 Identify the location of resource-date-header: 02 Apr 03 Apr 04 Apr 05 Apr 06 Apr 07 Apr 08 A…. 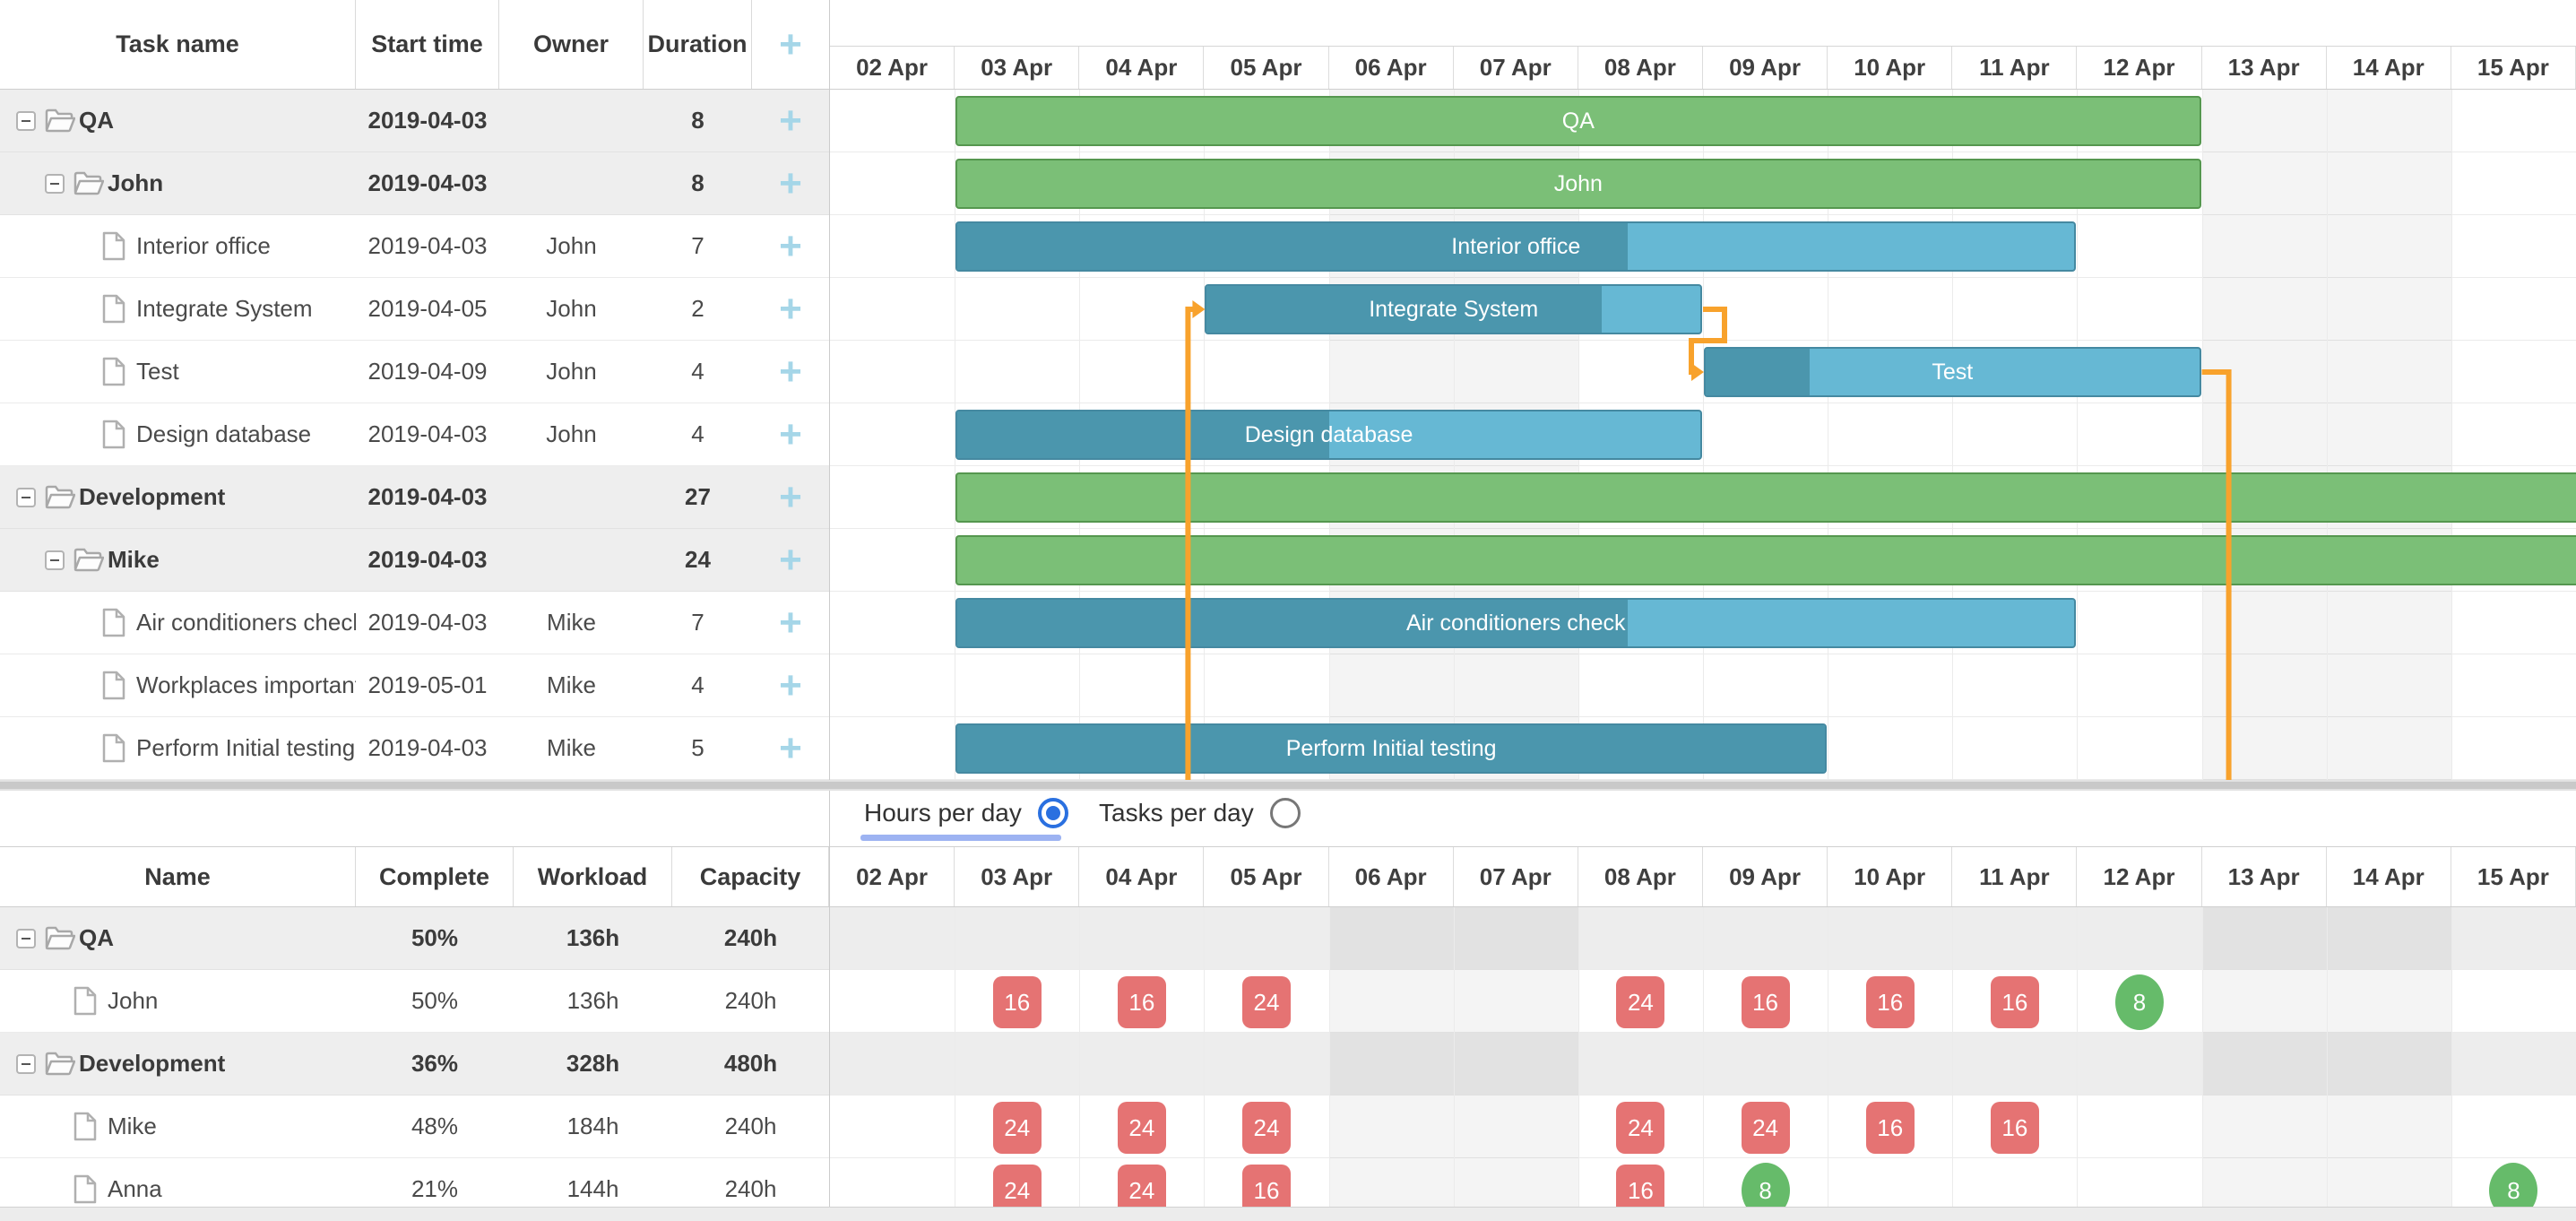
(1703, 876).